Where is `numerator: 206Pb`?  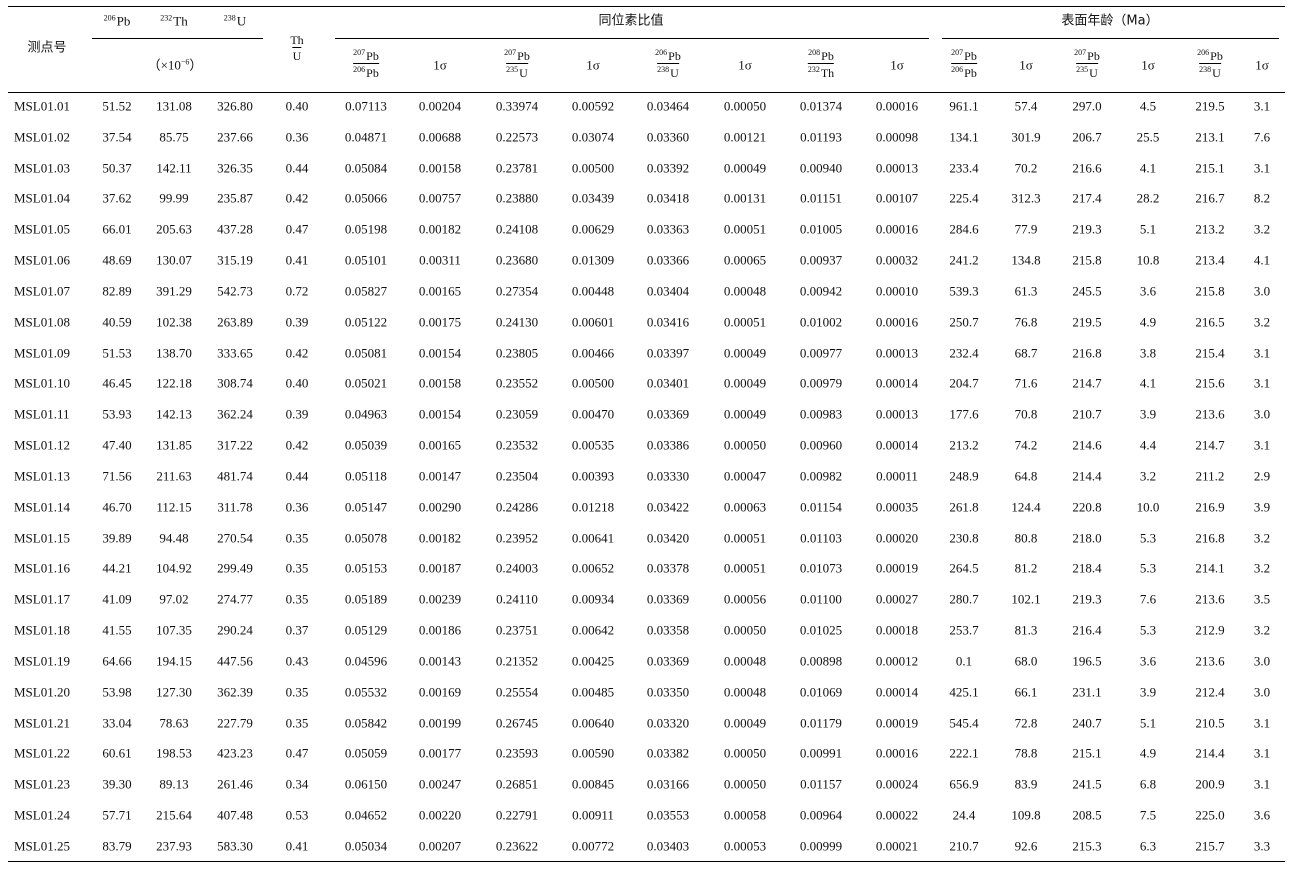
numerator: 206Pb is located at coordinates (1210, 56).